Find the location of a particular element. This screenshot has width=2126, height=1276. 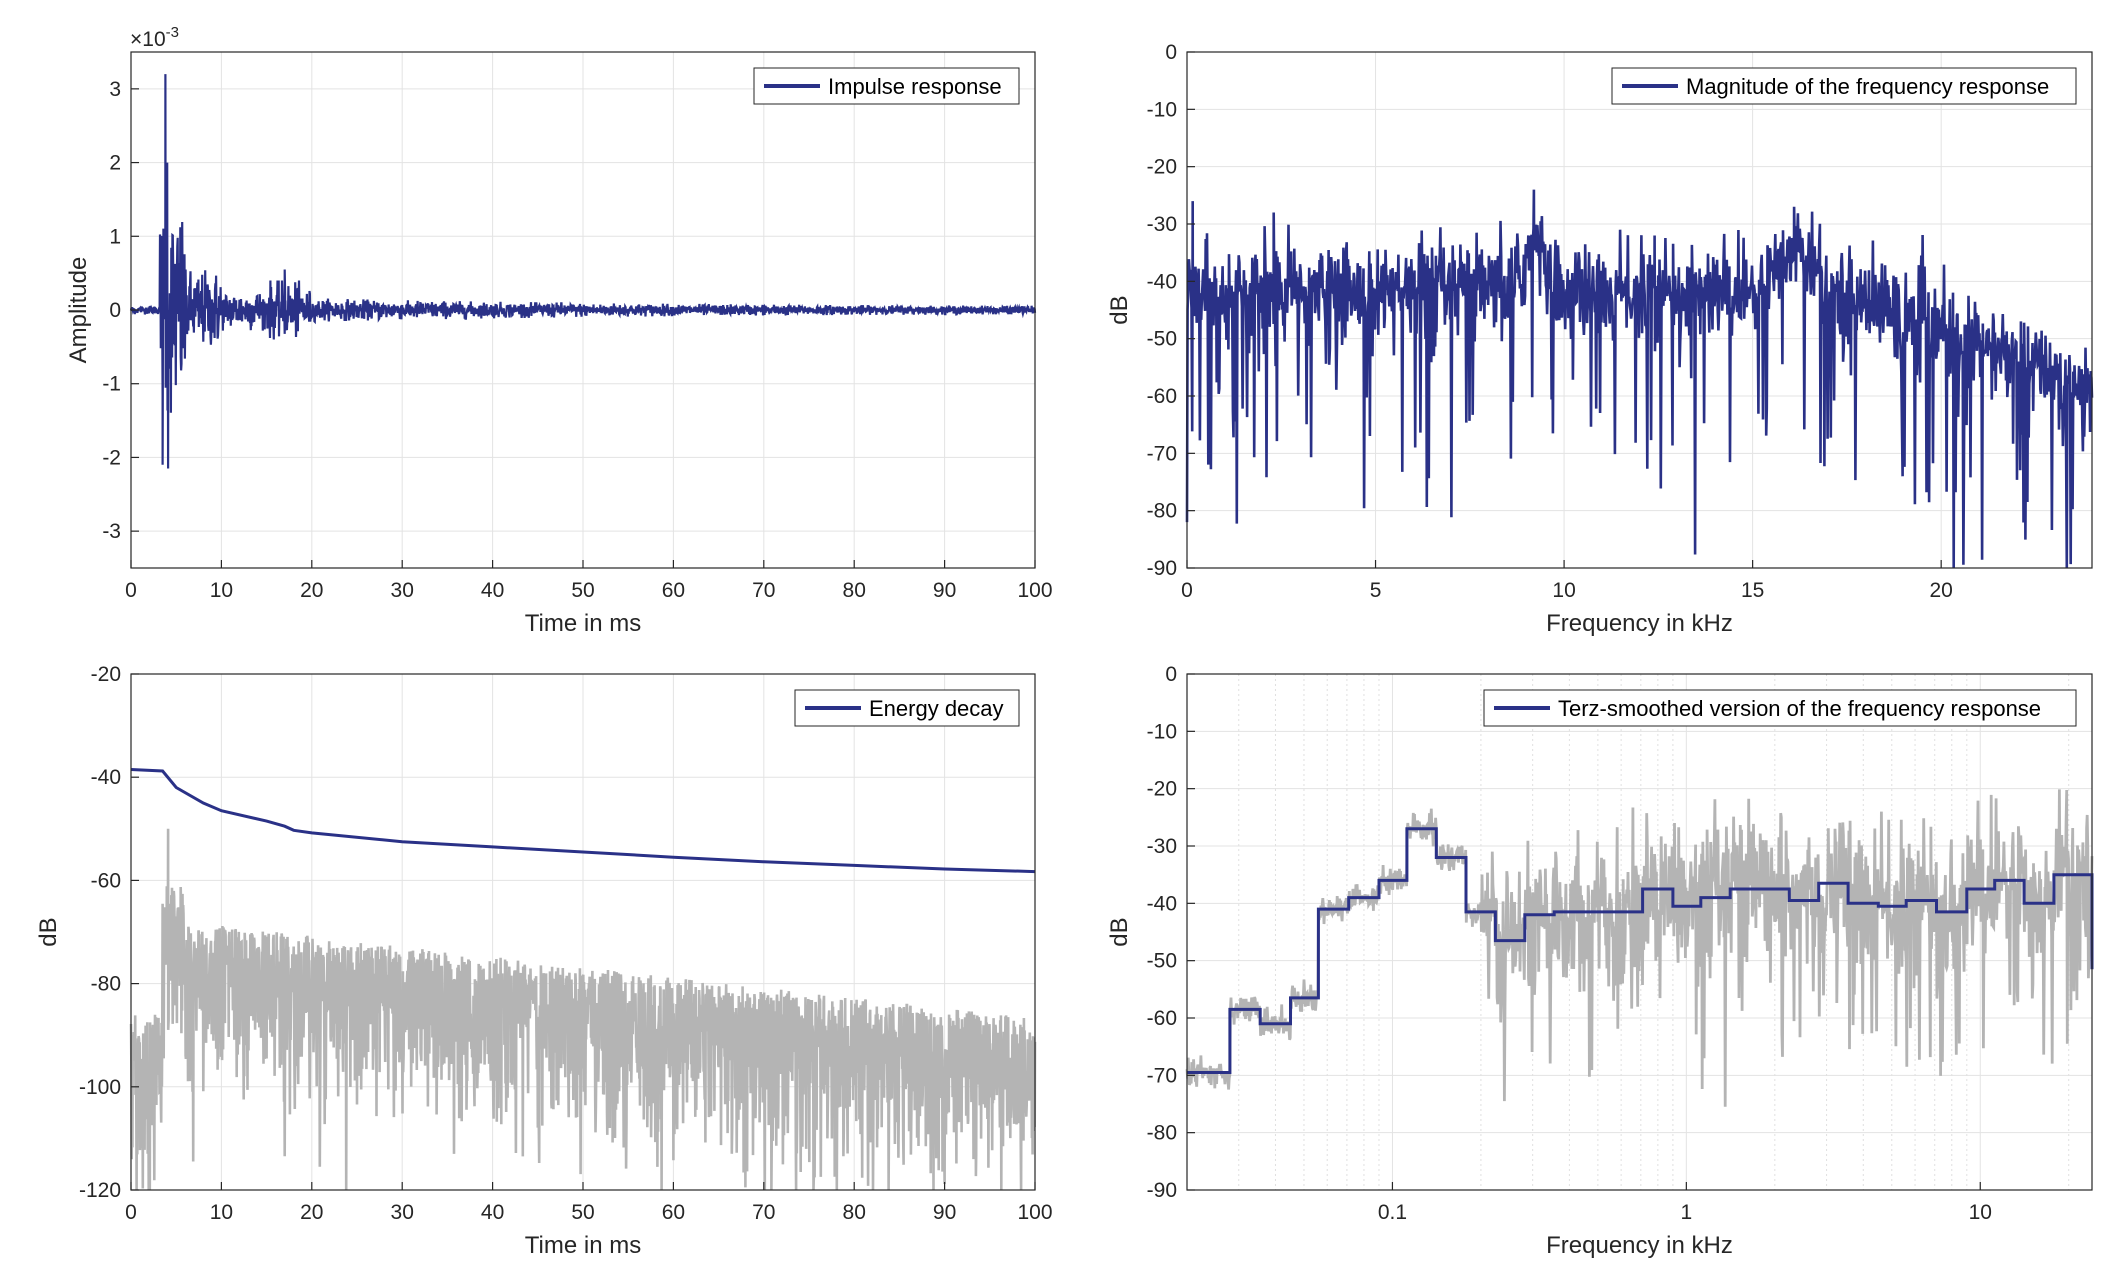

x-tick-label: 5 is located at coordinates (1376, 590).